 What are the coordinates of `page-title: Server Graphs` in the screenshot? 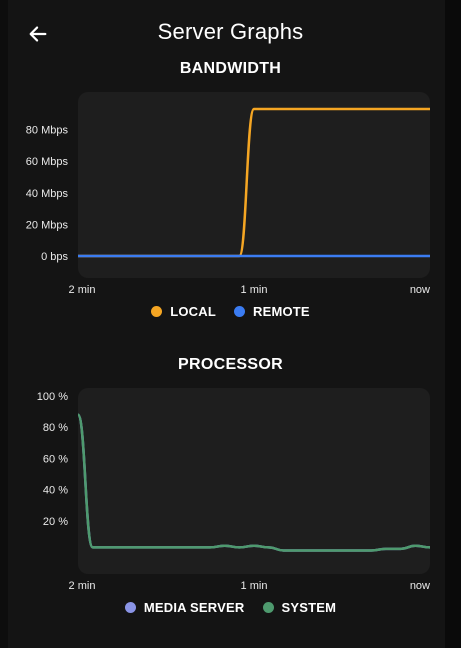 It's located at (230, 31).